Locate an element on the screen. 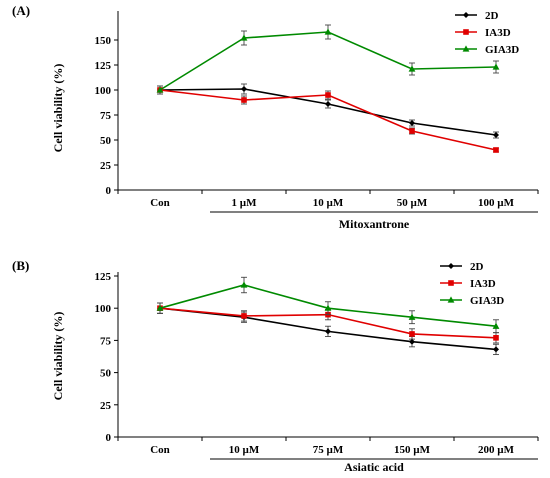 The image size is (550, 478). x-tick-label: 200 µM is located at coordinates (496, 450).